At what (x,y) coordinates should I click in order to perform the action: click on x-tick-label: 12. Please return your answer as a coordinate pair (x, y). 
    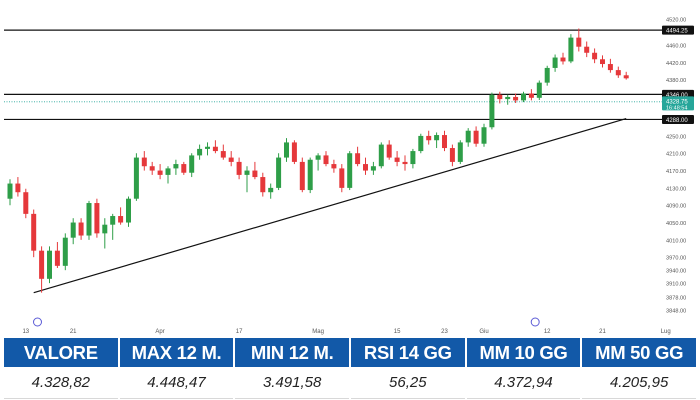
    Looking at the image, I should click on (547, 332).